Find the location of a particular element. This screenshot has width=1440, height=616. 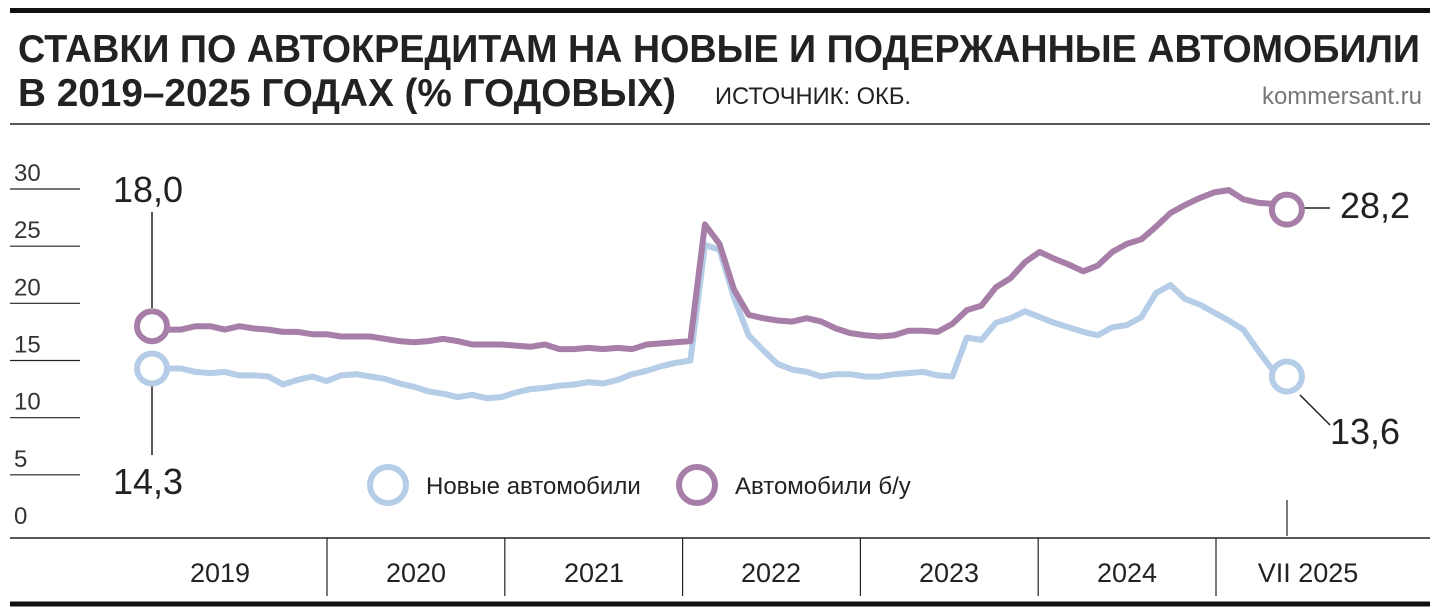

y-tick-label: 20 is located at coordinates (27, 287).